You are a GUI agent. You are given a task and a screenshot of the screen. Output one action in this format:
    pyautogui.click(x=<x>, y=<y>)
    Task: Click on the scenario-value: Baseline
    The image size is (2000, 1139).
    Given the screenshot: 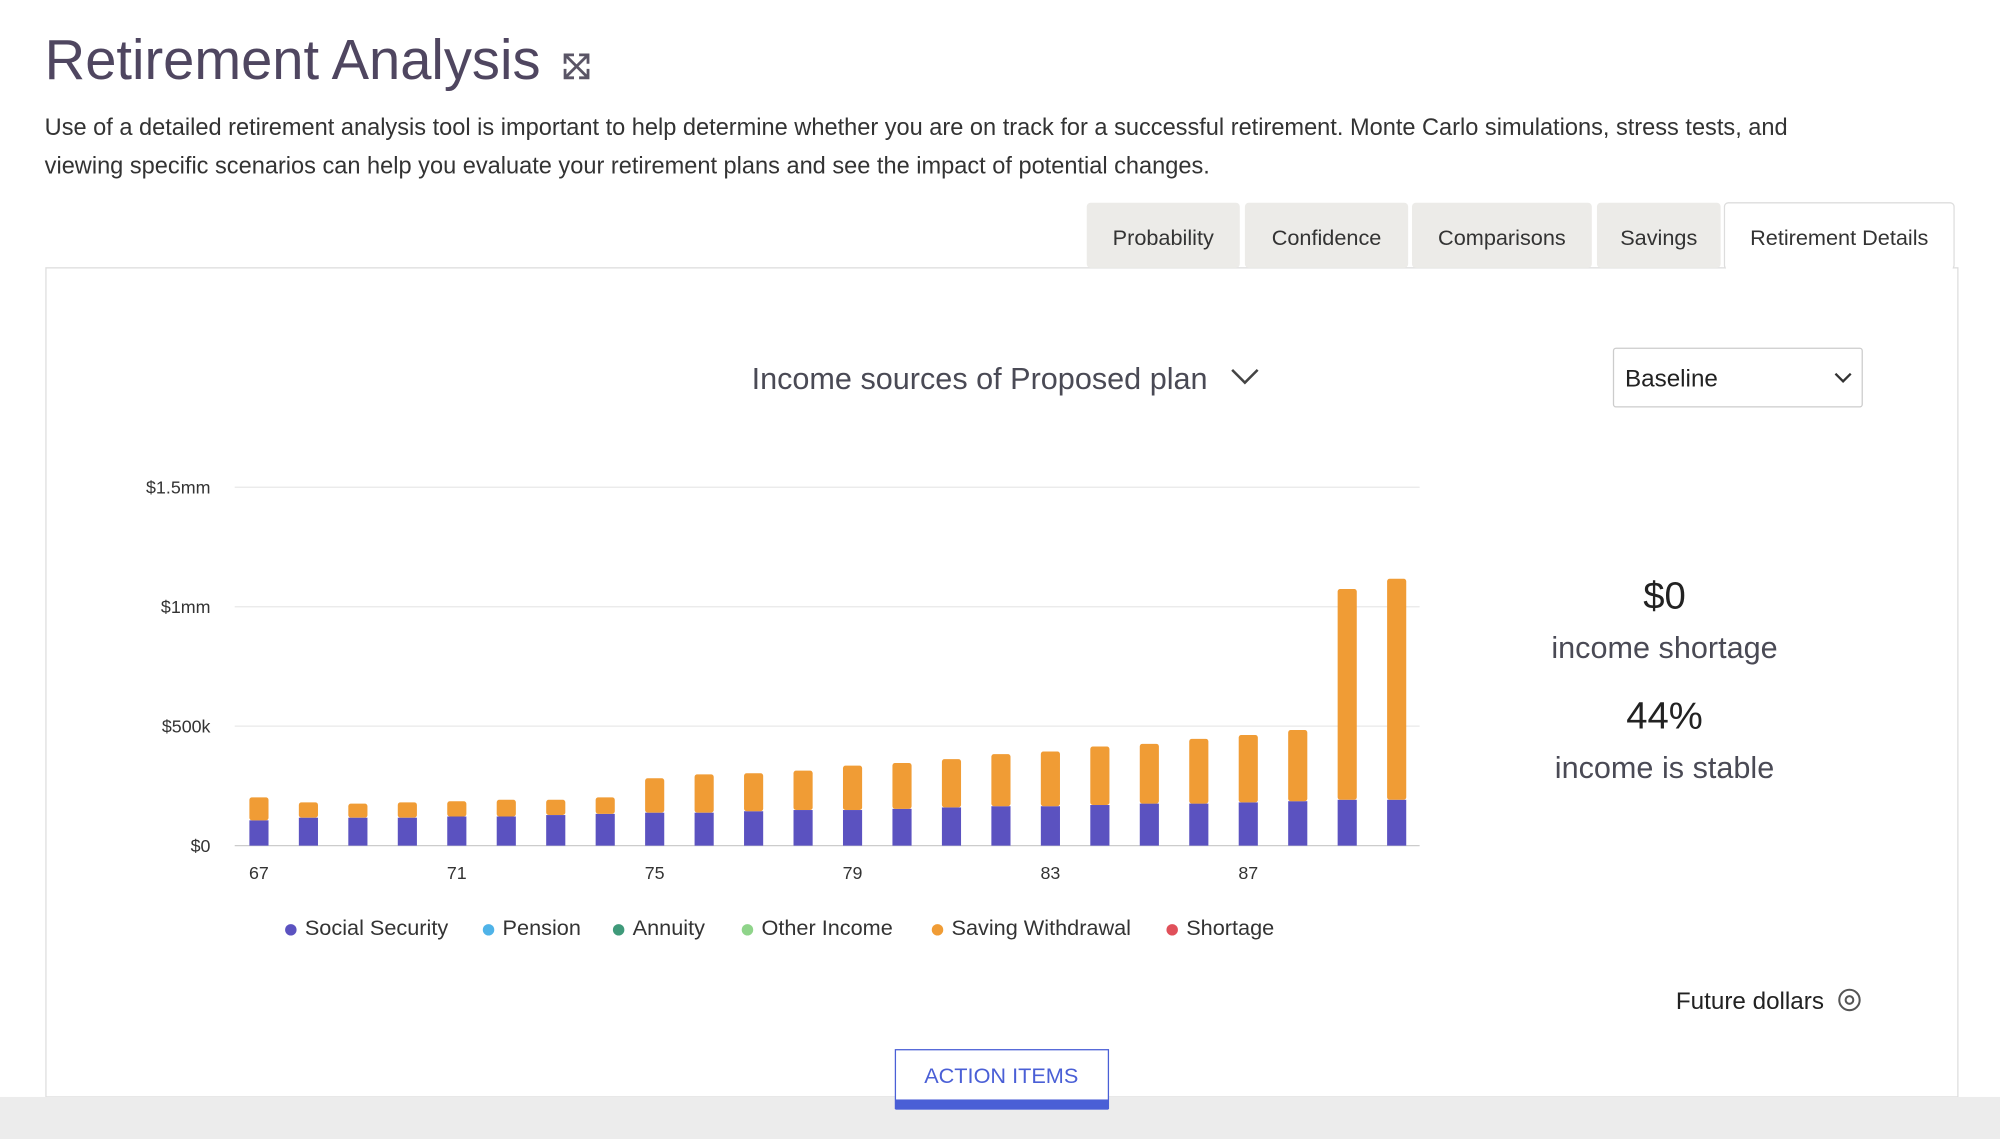 What is the action you would take?
    pyautogui.click(x=1671, y=378)
    